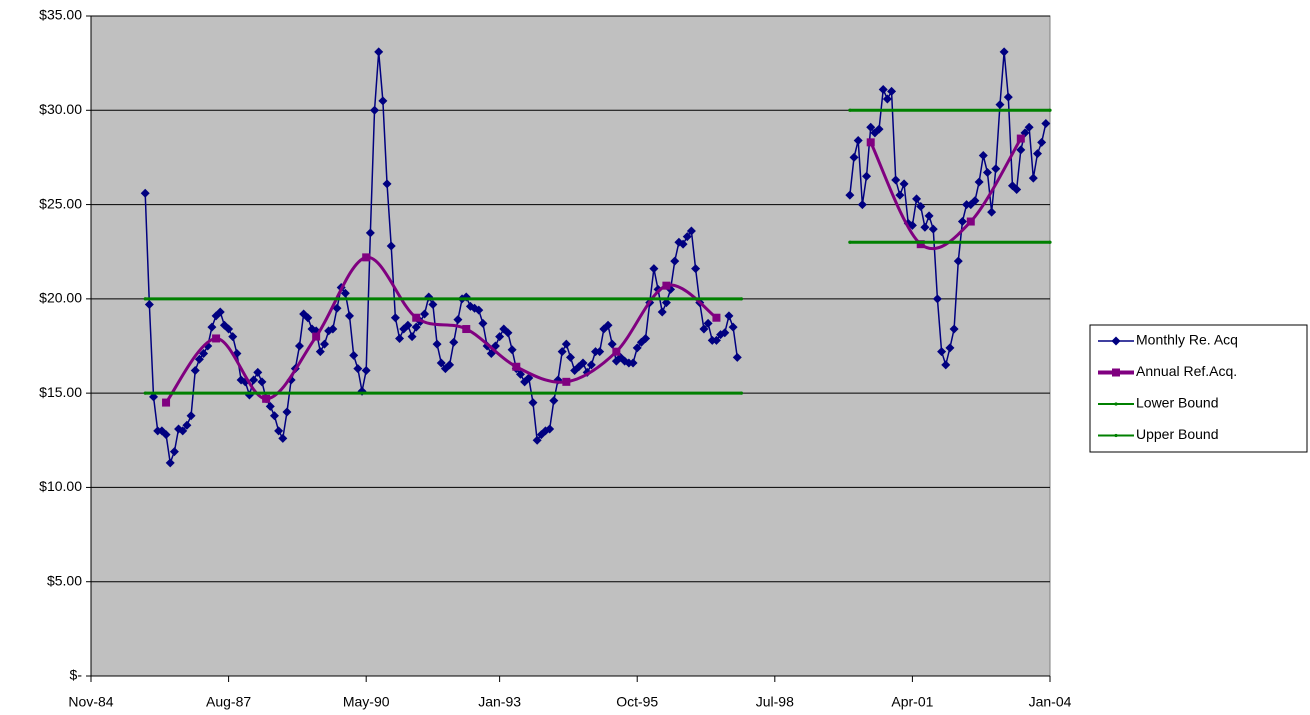 This screenshot has height=715, width=1310. What do you see at coordinates (912, 702) in the screenshot?
I see `x-tick-label: Apr-01` at bounding box center [912, 702].